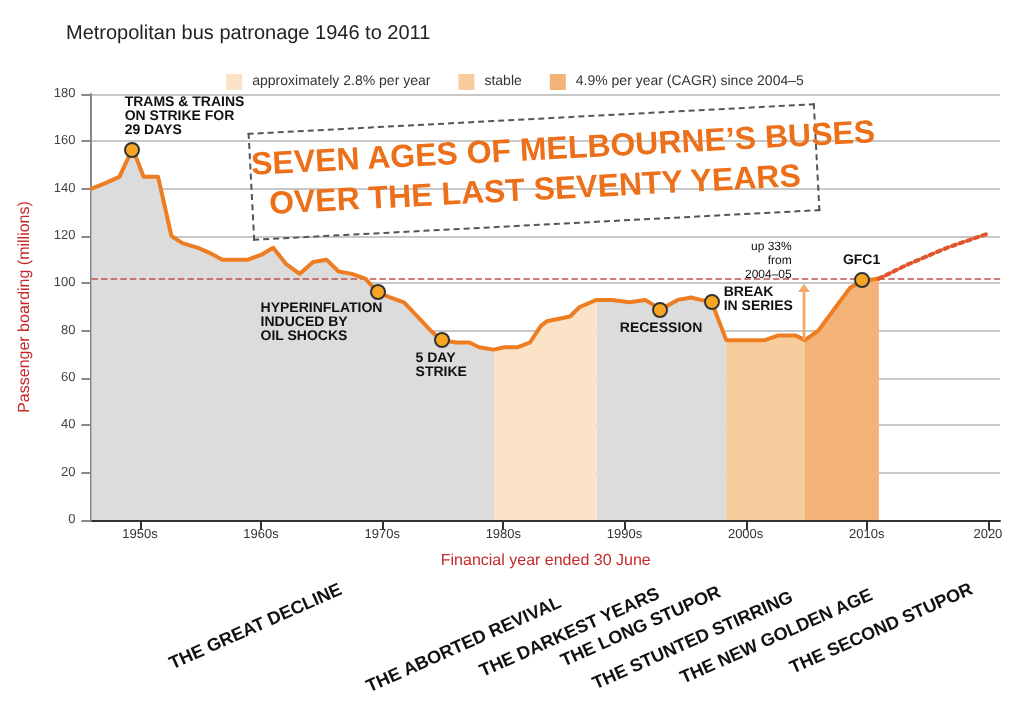 Image resolution: width=1030 pixels, height=712 pixels. What do you see at coordinates (933, 256) in the screenshot?
I see `line-series` at bounding box center [933, 256].